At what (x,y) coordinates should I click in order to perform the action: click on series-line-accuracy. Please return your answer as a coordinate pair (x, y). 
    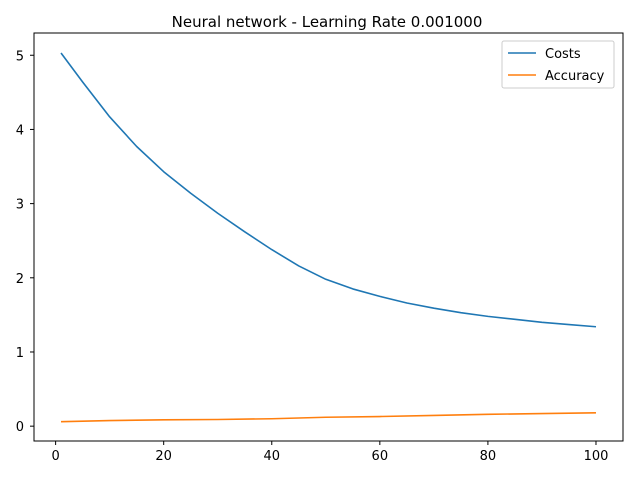
    Looking at the image, I should click on (328, 417).